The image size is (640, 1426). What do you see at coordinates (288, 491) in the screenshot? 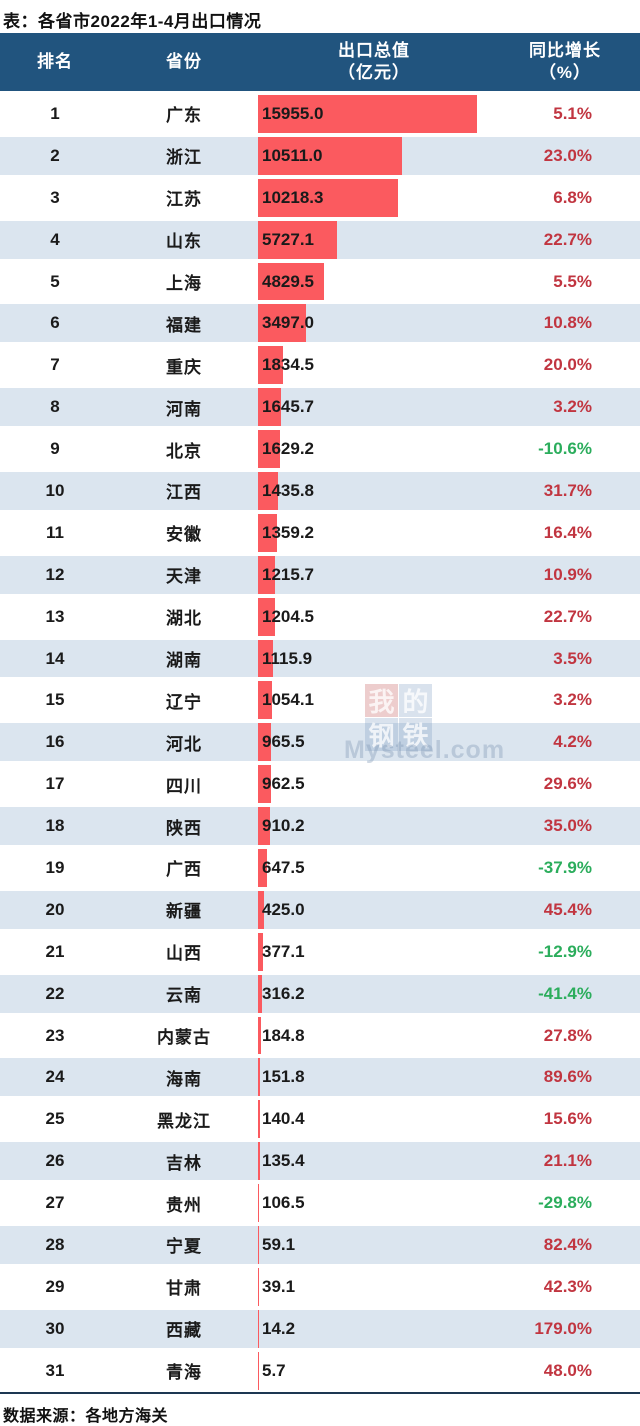
I see `export-value-label: 1435.8` at bounding box center [288, 491].